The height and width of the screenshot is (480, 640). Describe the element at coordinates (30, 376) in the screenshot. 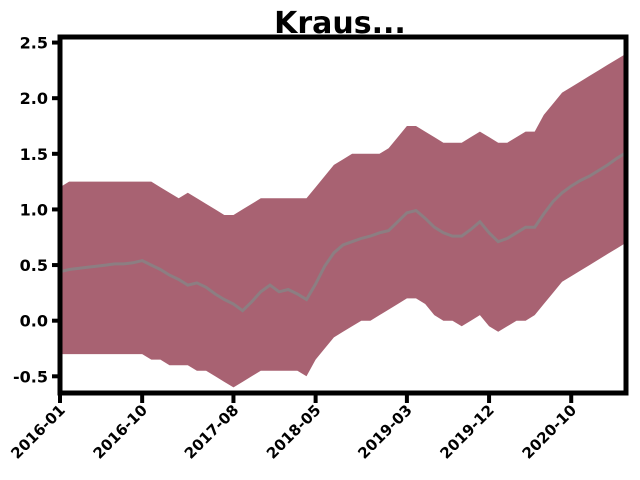

I see `y-tick-label: -0.5` at that location.